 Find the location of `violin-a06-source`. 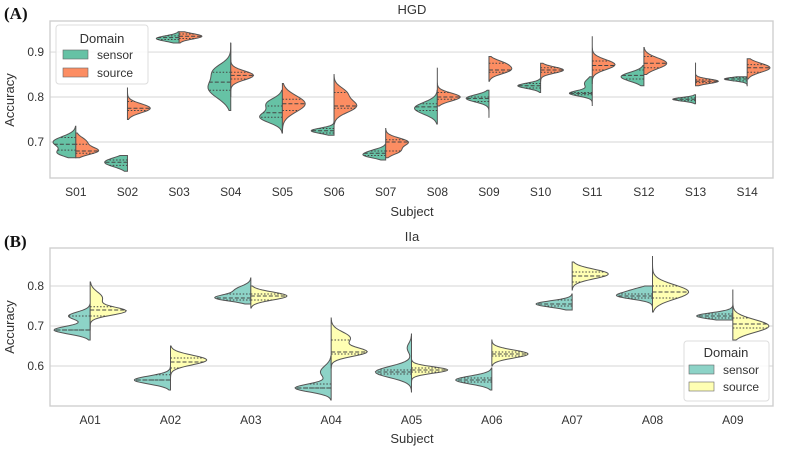

violin-a06-source is located at coordinates (510, 353).